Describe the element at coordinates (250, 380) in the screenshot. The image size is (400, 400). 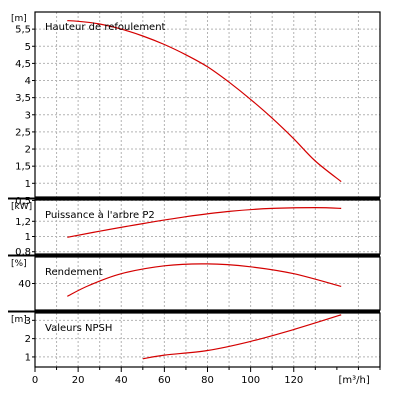
I see `x-tick-label: 100` at that location.